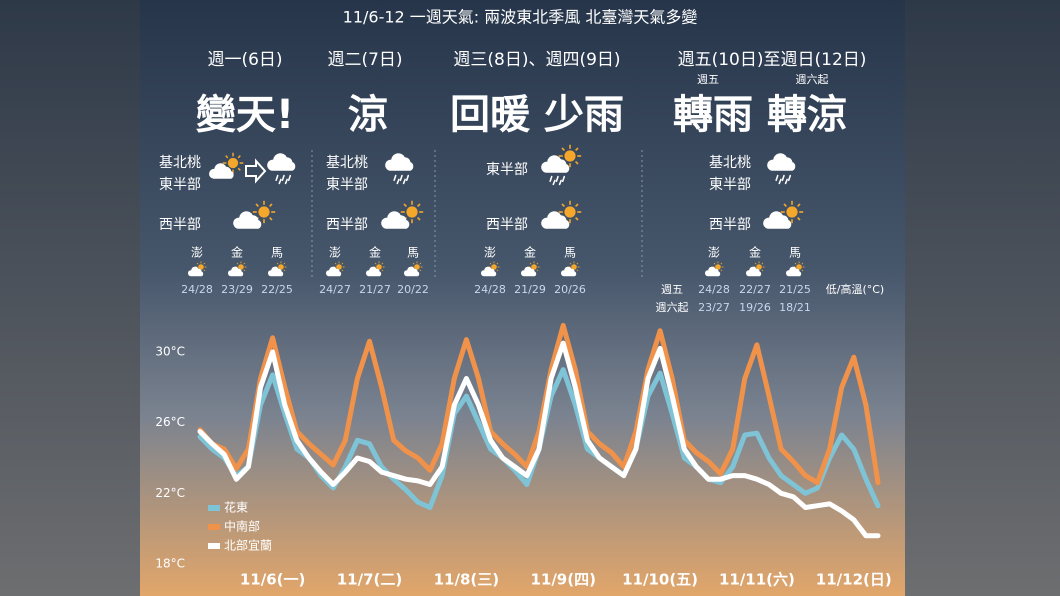 This screenshot has height=596, width=1060. What do you see at coordinates (537, 115) in the screenshot?
I see `headline: 回暖 少雨` at bounding box center [537, 115].